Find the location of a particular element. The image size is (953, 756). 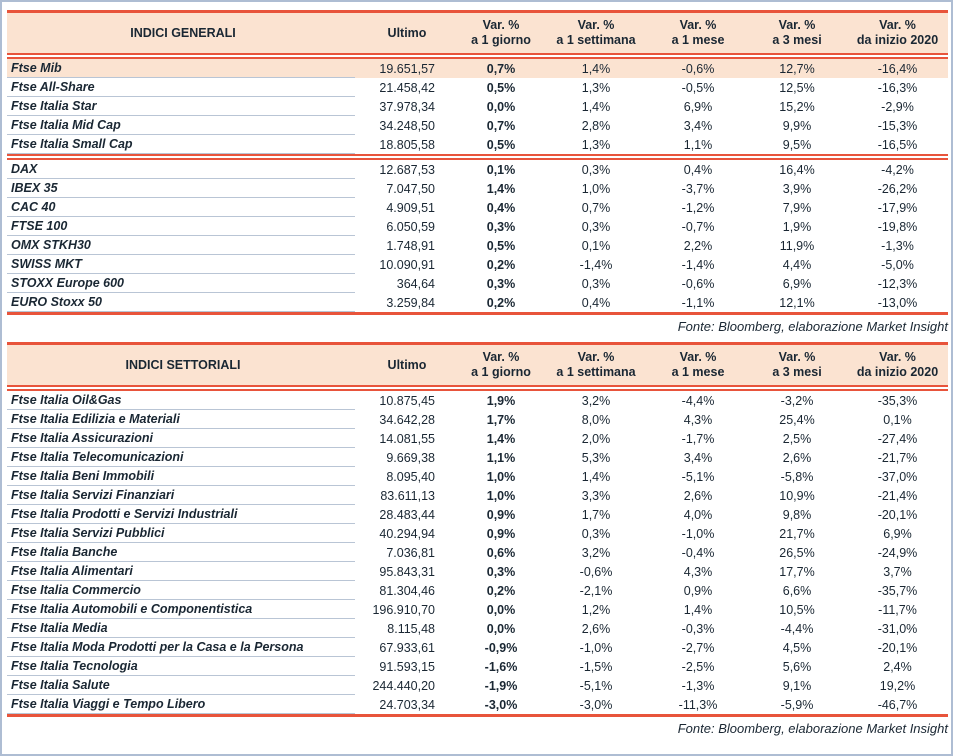

index-row: CAC 40 4.909,51 0,4% 0,7% -1,2% 7,9% -17,9% is located at coordinates (477, 207).